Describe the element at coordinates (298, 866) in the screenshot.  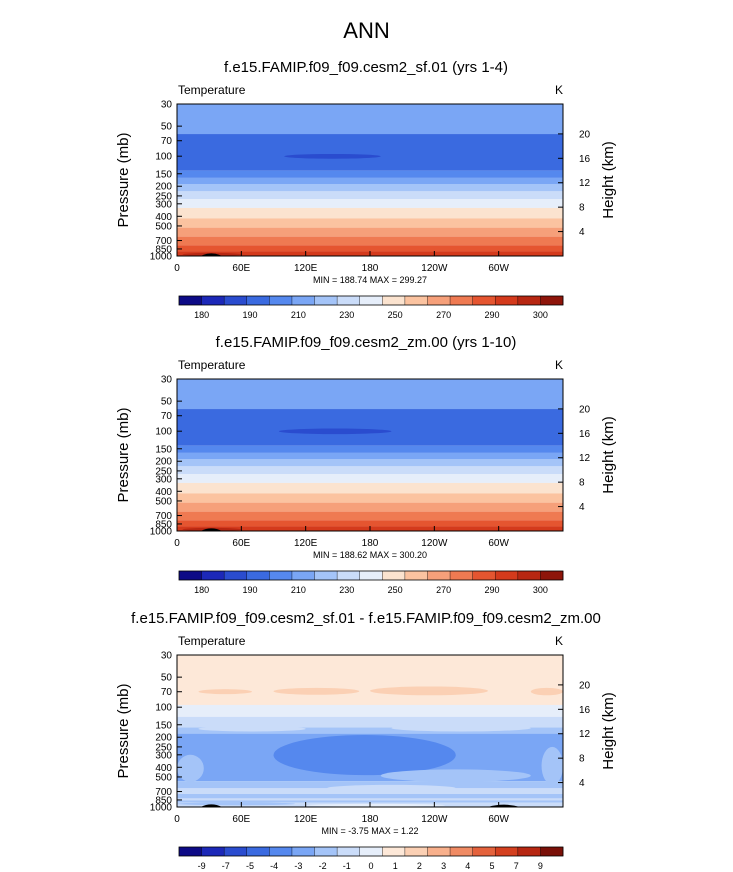
I see `colorbar-label: -3` at that location.